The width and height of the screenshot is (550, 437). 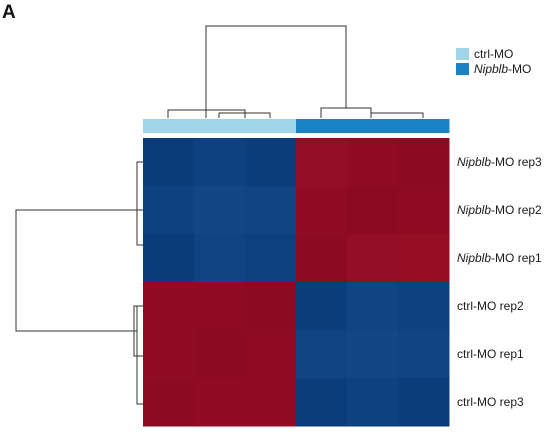 I want to click on col-dendro-left, so click(x=206, y=113).